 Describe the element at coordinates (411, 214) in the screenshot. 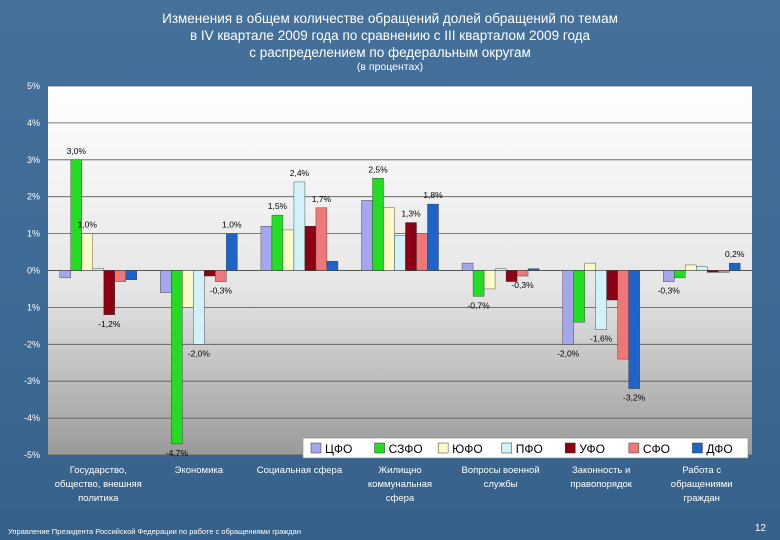

I see `data-label: 1,3%` at that location.